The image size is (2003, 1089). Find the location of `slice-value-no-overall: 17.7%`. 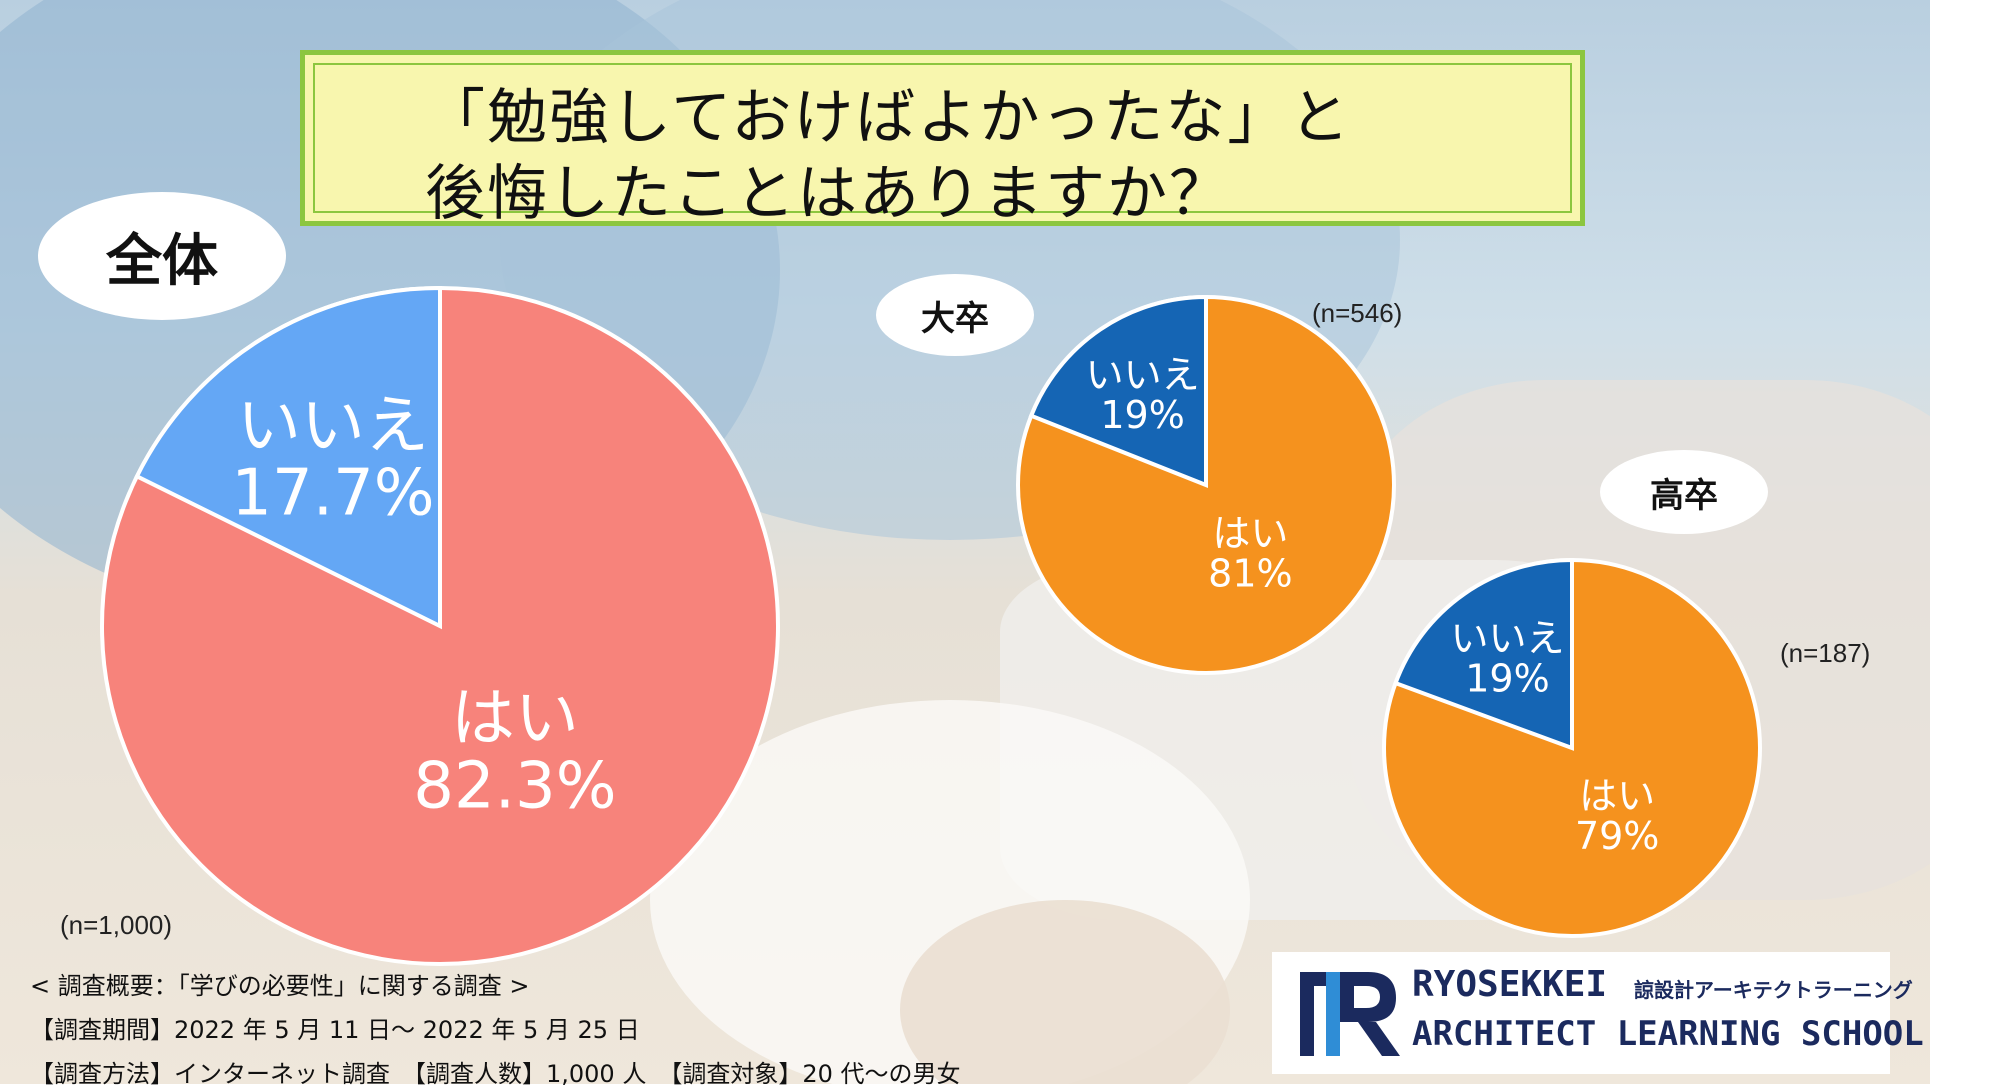

slice-value-no-overall: 17.7% is located at coordinates (332, 494).